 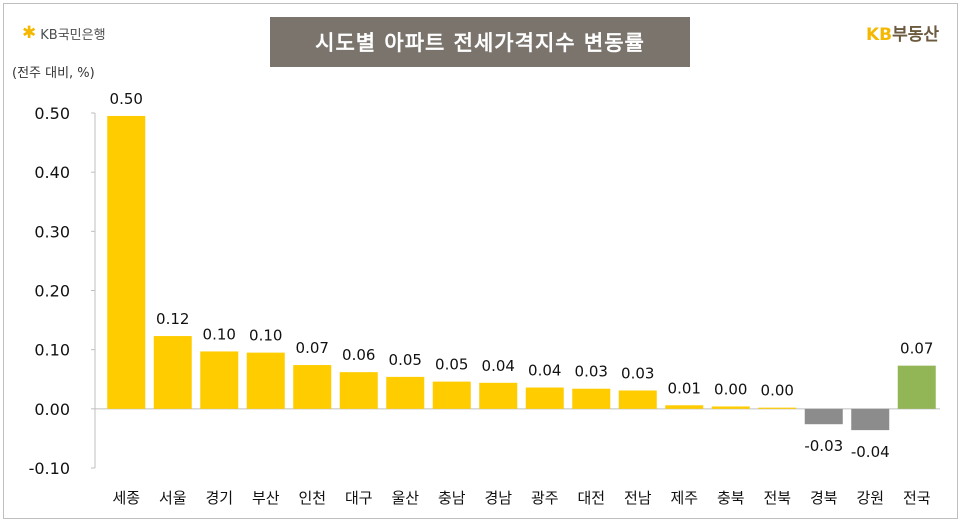 What do you see at coordinates (52, 409) in the screenshot?
I see `y-tick-label: 0.00` at bounding box center [52, 409].